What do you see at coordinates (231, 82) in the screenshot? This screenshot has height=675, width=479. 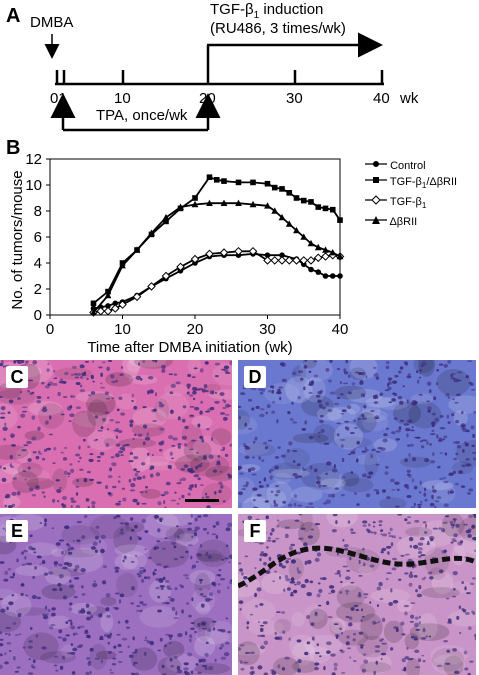 I see `timeline-diagram: 01 10 20 30 40 wk` at bounding box center [231, 82].